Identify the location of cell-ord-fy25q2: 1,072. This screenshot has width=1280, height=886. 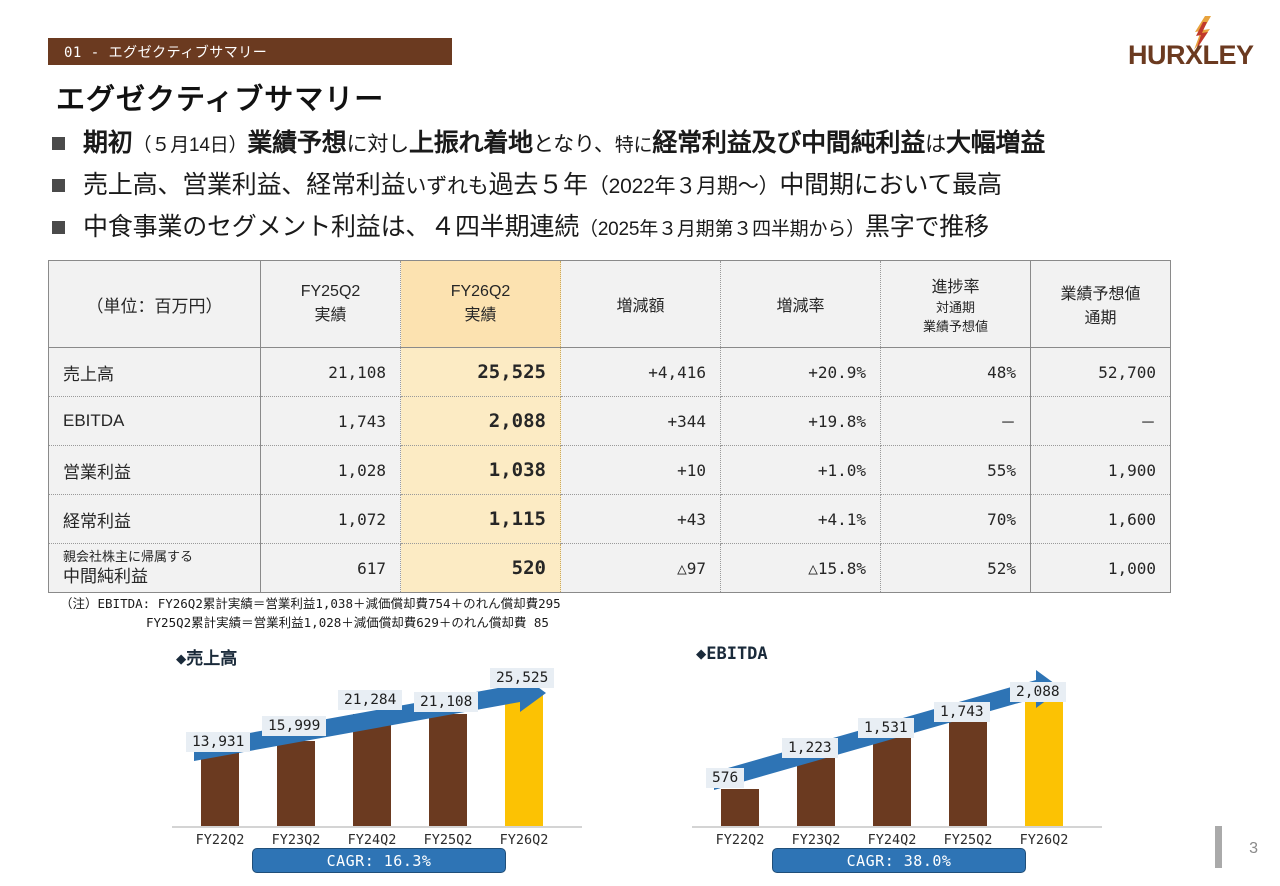
(330, 519).